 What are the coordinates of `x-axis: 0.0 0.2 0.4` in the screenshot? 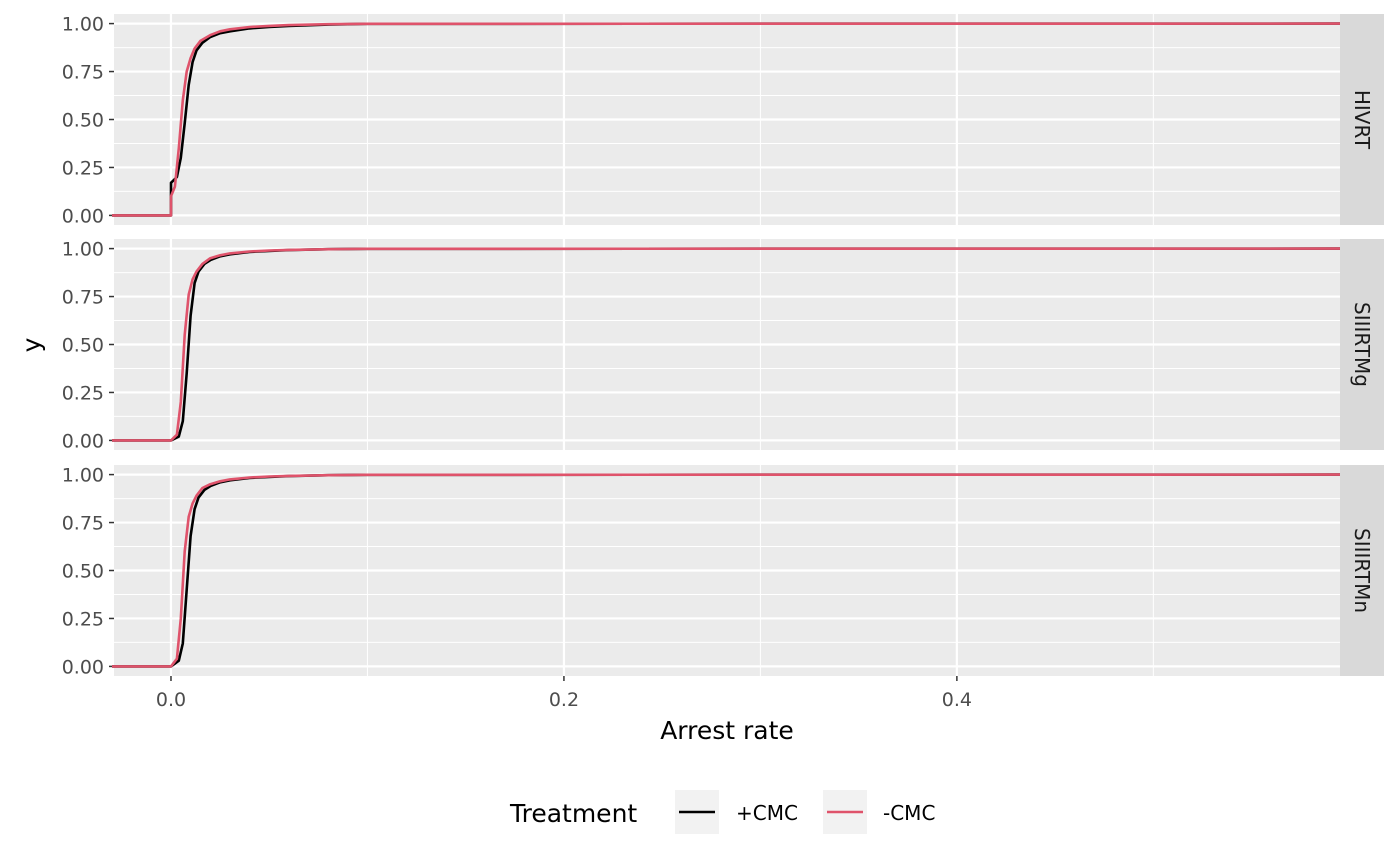 It's located at (564, 693).